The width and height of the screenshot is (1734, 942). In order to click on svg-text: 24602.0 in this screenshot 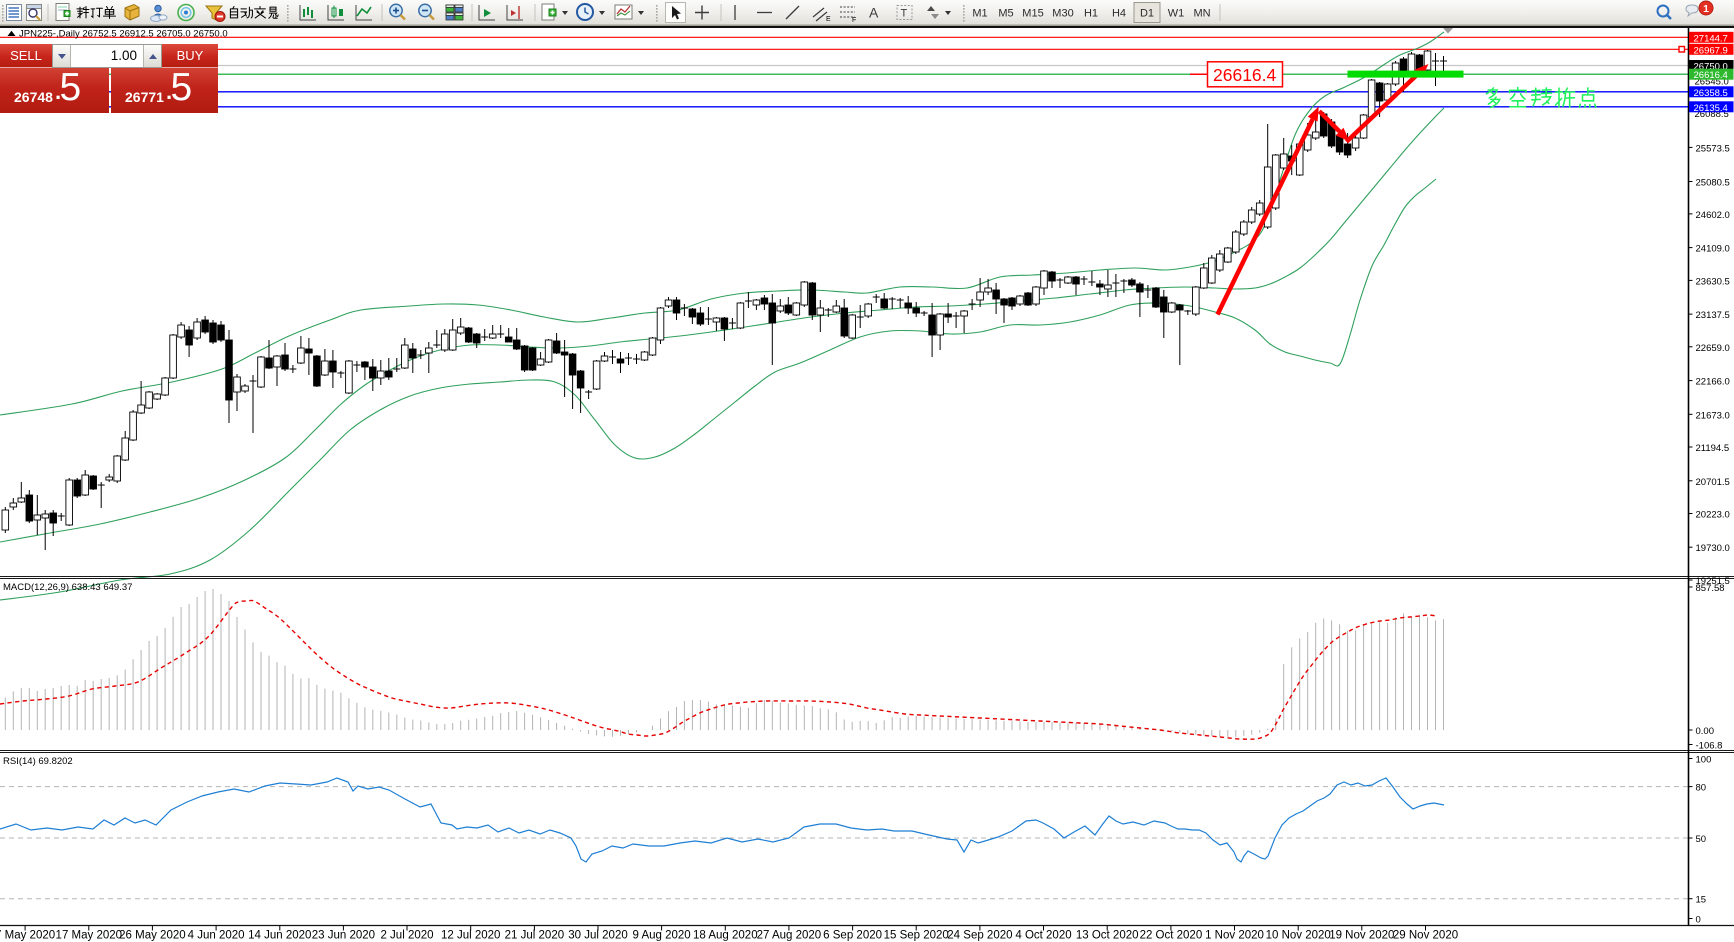, I will do `click(1713, 215)`.